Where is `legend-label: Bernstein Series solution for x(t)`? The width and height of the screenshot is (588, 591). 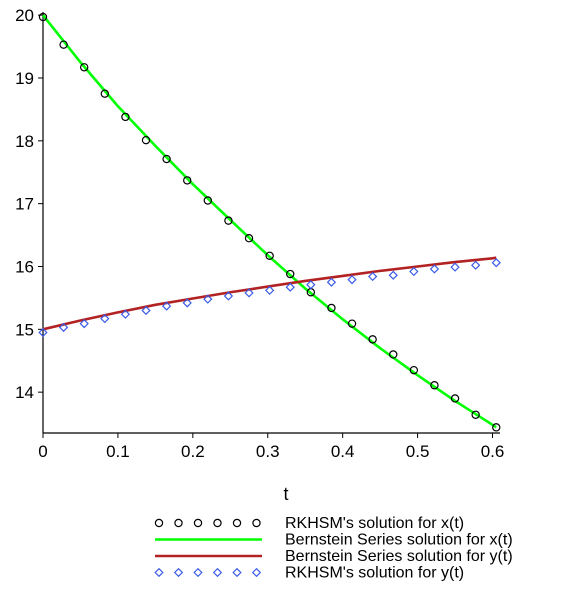 legend-label: Bernstein Series solution for x(t) is located at coordinates (399, 540).